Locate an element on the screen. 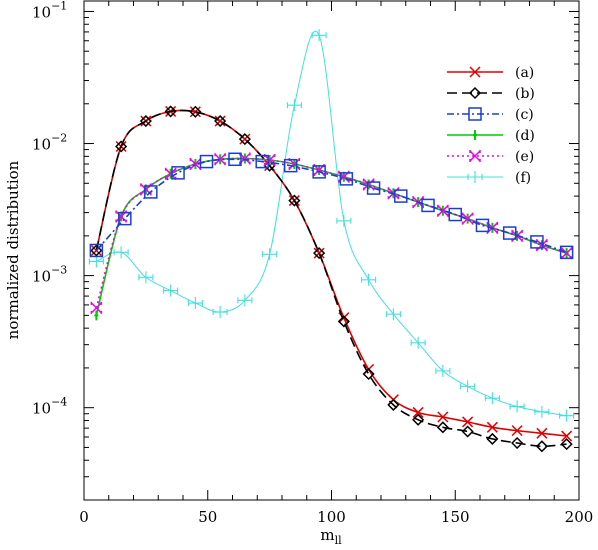  legend-a: (a) is located at coordinates (490, 73).